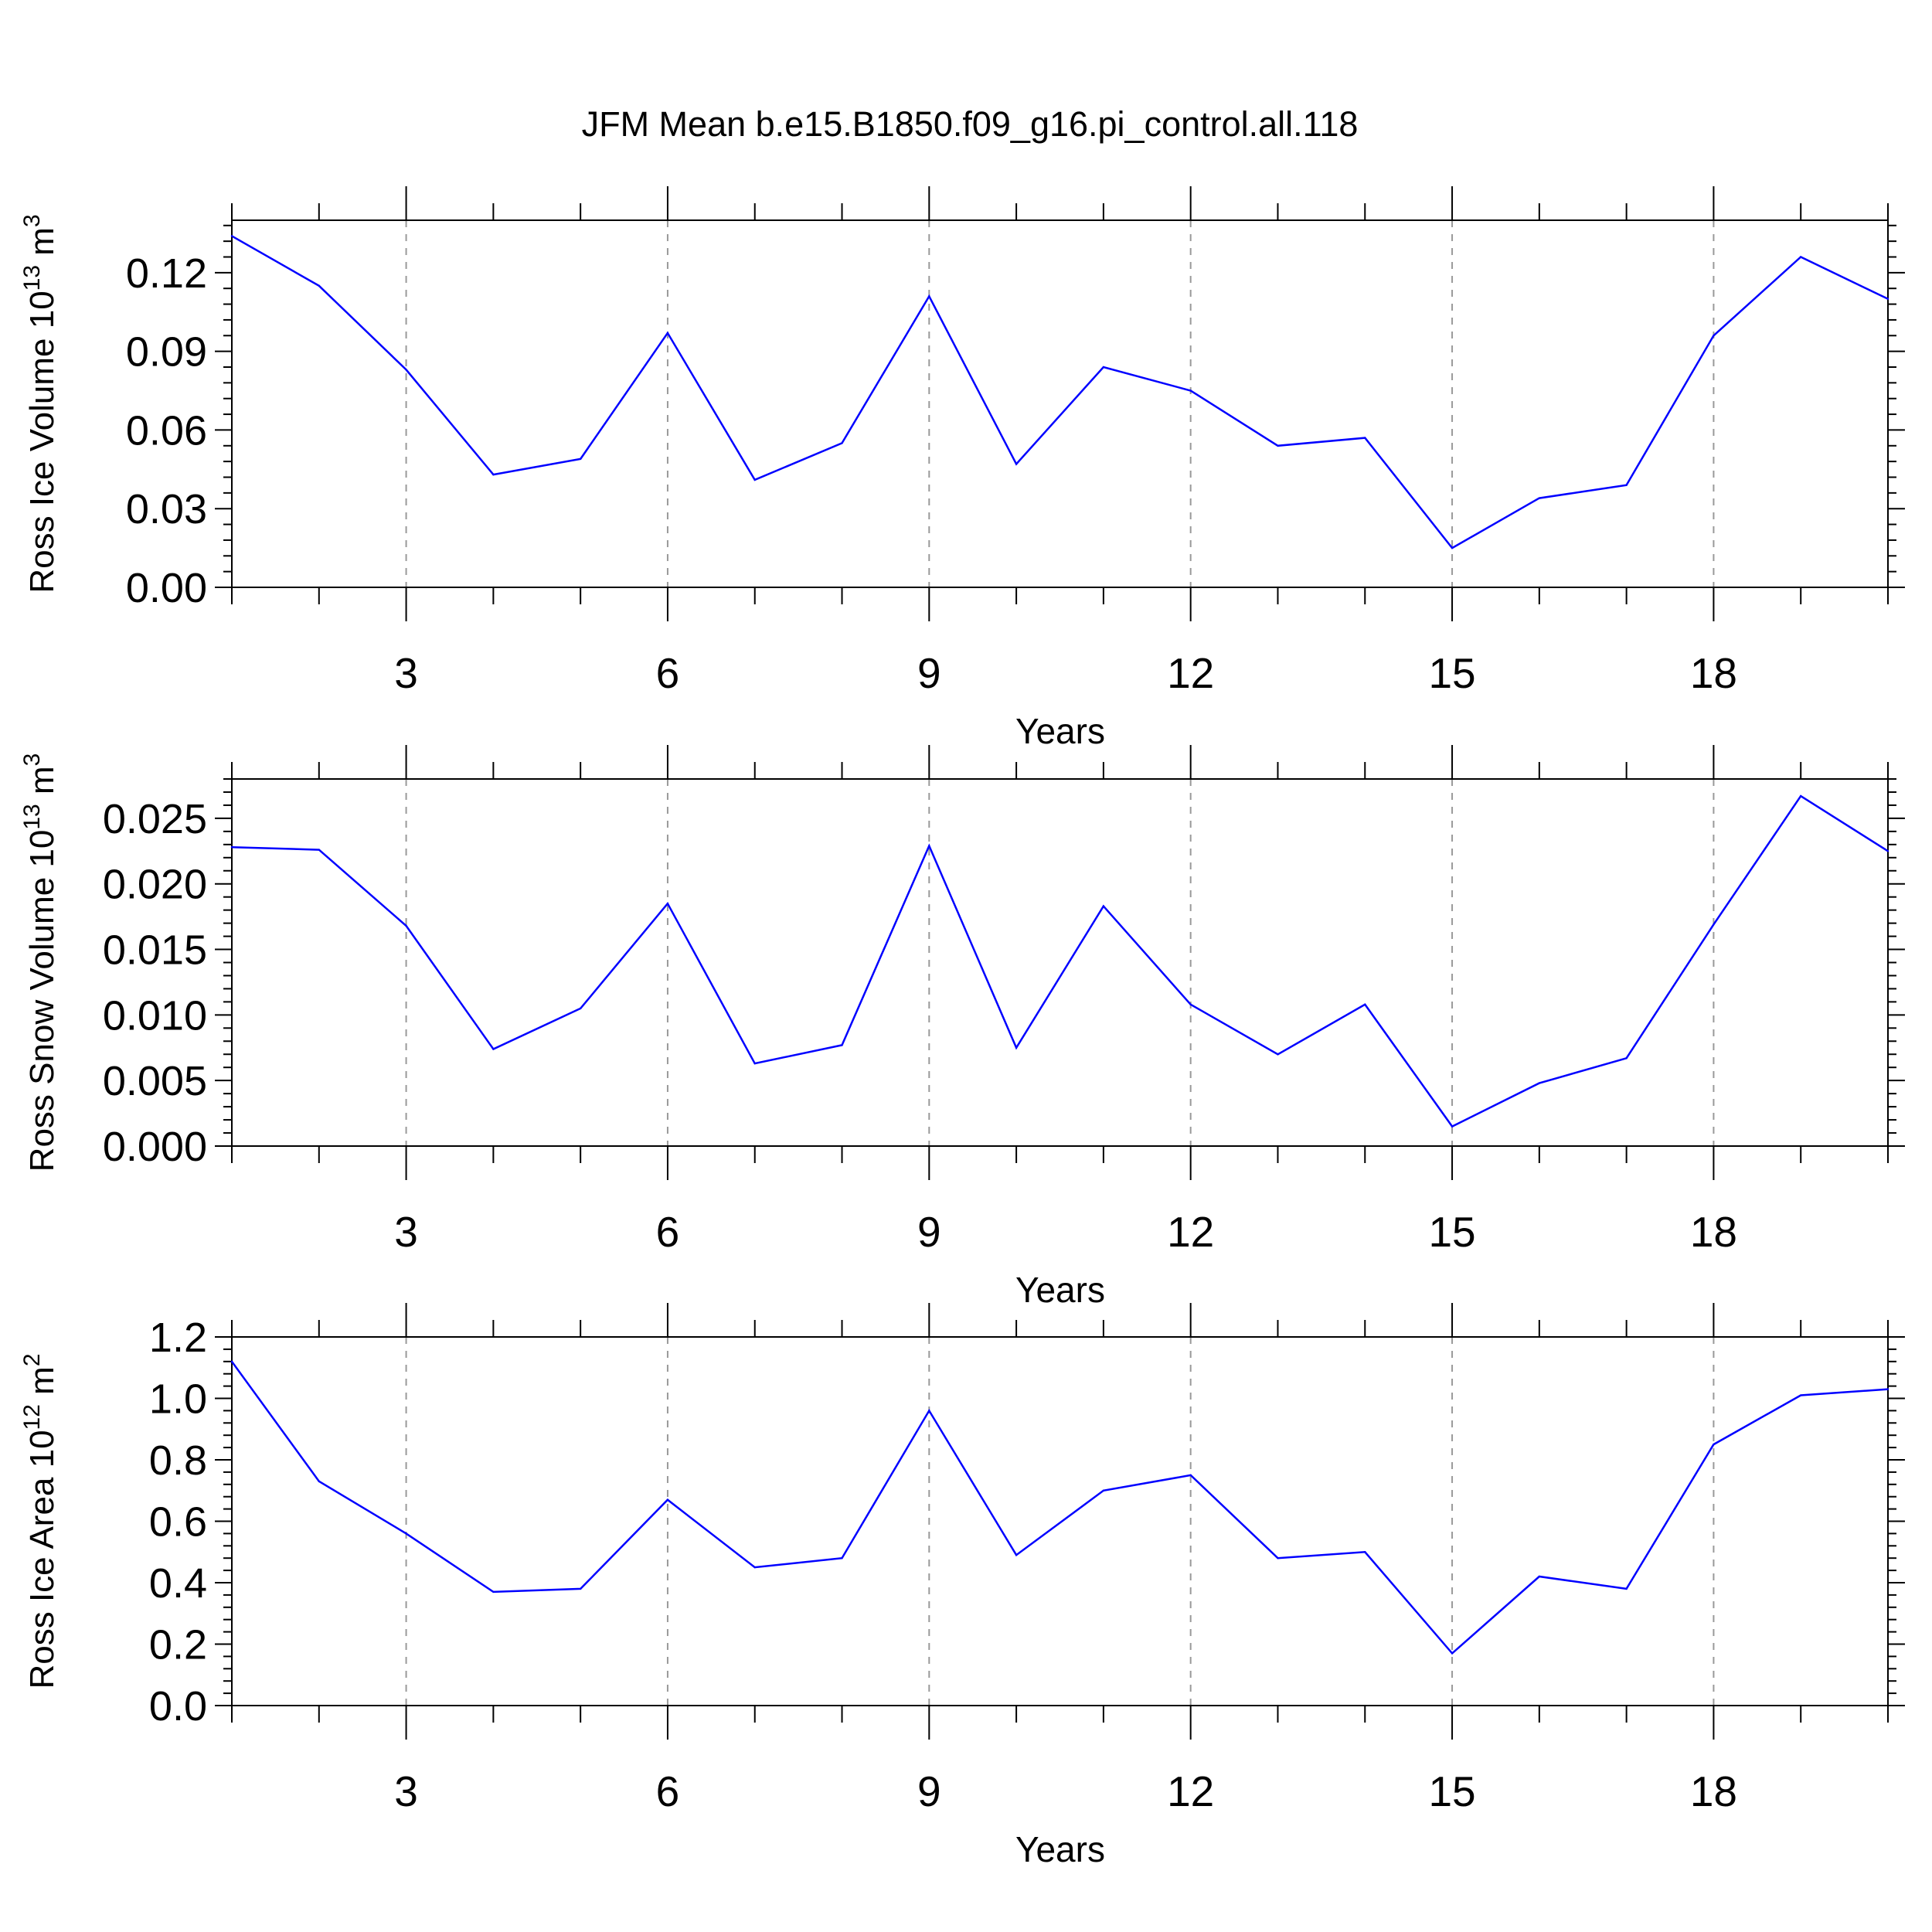  Describe the element at coordinates (178, 1645) in the screenshot. I see `y-tick-label: 0.2` at that location.